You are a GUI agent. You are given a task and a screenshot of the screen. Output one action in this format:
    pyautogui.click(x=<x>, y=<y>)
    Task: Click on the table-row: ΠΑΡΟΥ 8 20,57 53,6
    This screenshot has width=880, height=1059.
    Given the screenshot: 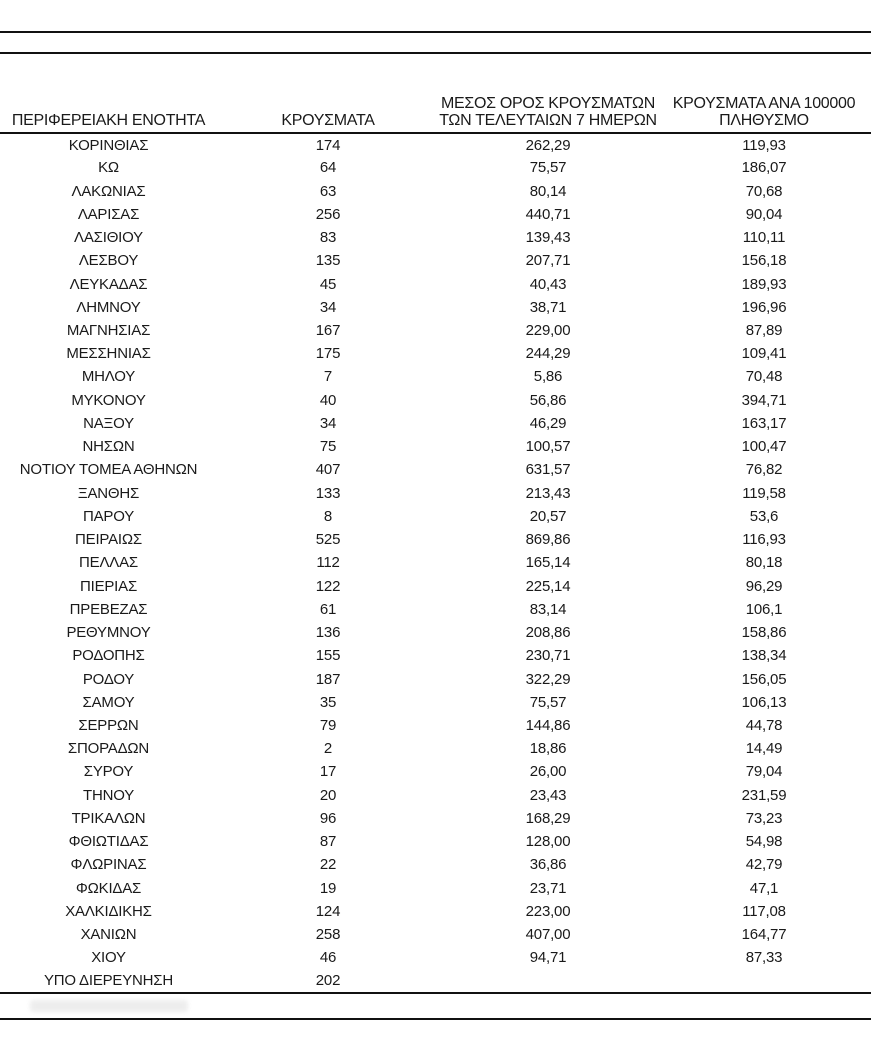 What is the action you would take?
    pyautogui.click(x=435, y=516)
    